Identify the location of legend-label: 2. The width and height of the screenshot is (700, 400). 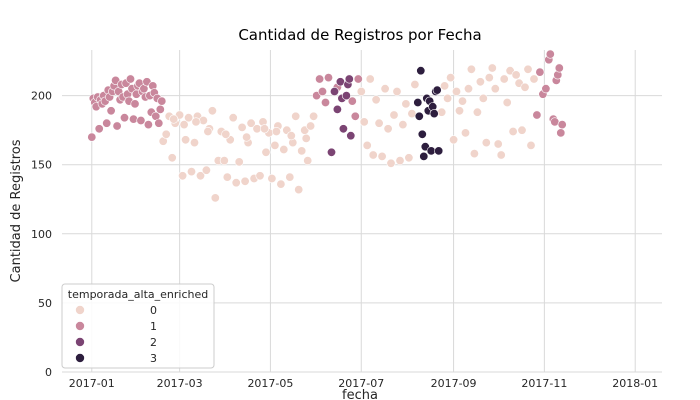
(153, 342).